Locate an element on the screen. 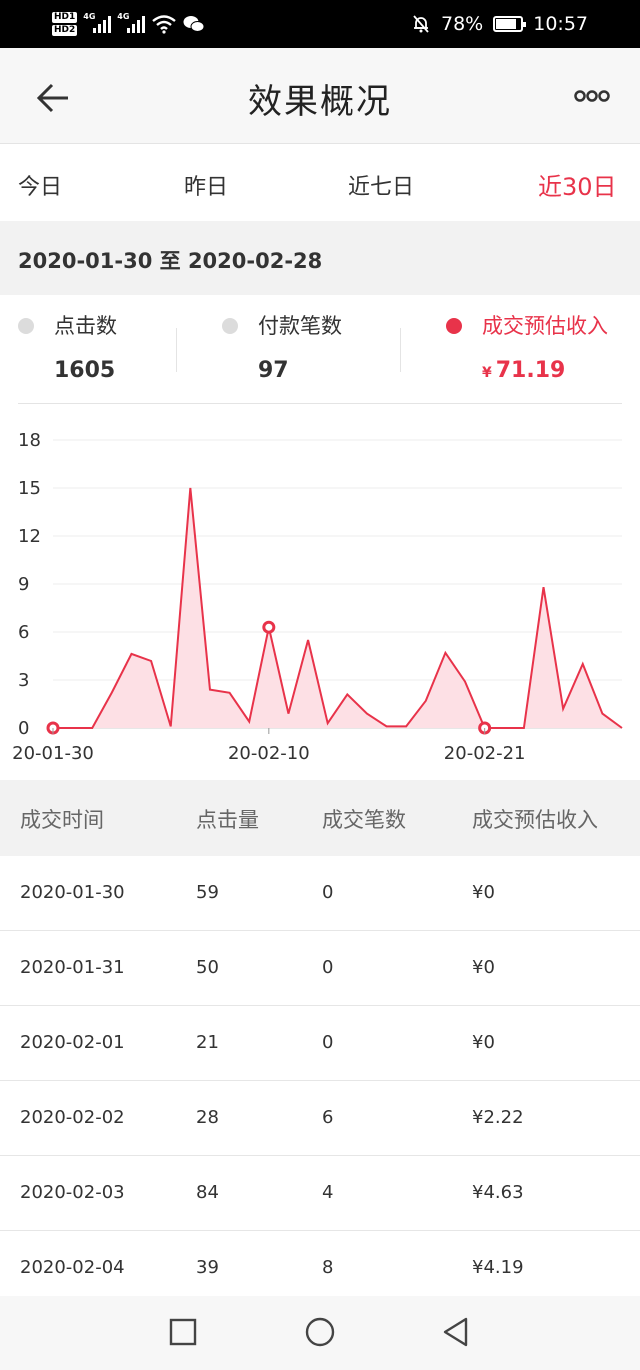  table-row: 2020-02-03 84 4 ¥4.63 is located at coordinates (320, 1193).